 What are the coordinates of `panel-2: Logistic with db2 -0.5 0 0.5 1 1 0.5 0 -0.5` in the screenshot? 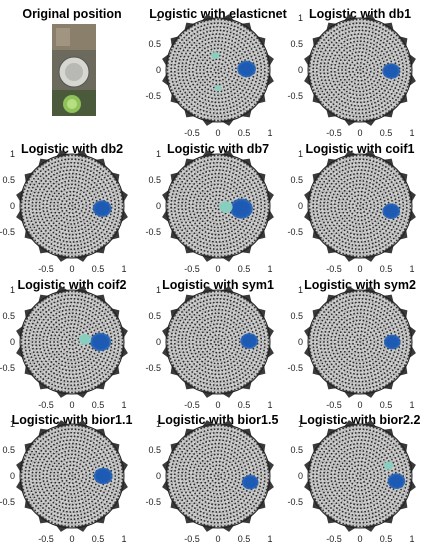 It's located at (64, 208).